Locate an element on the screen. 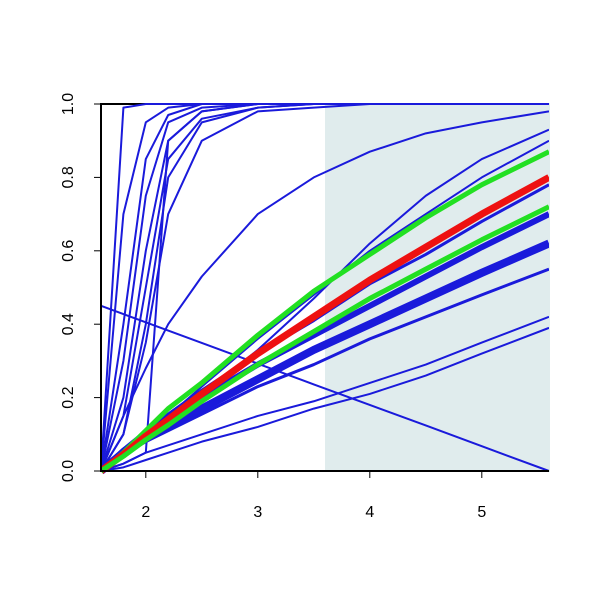  y-tick-label: 0.8 is located at coordinates (68, 177).